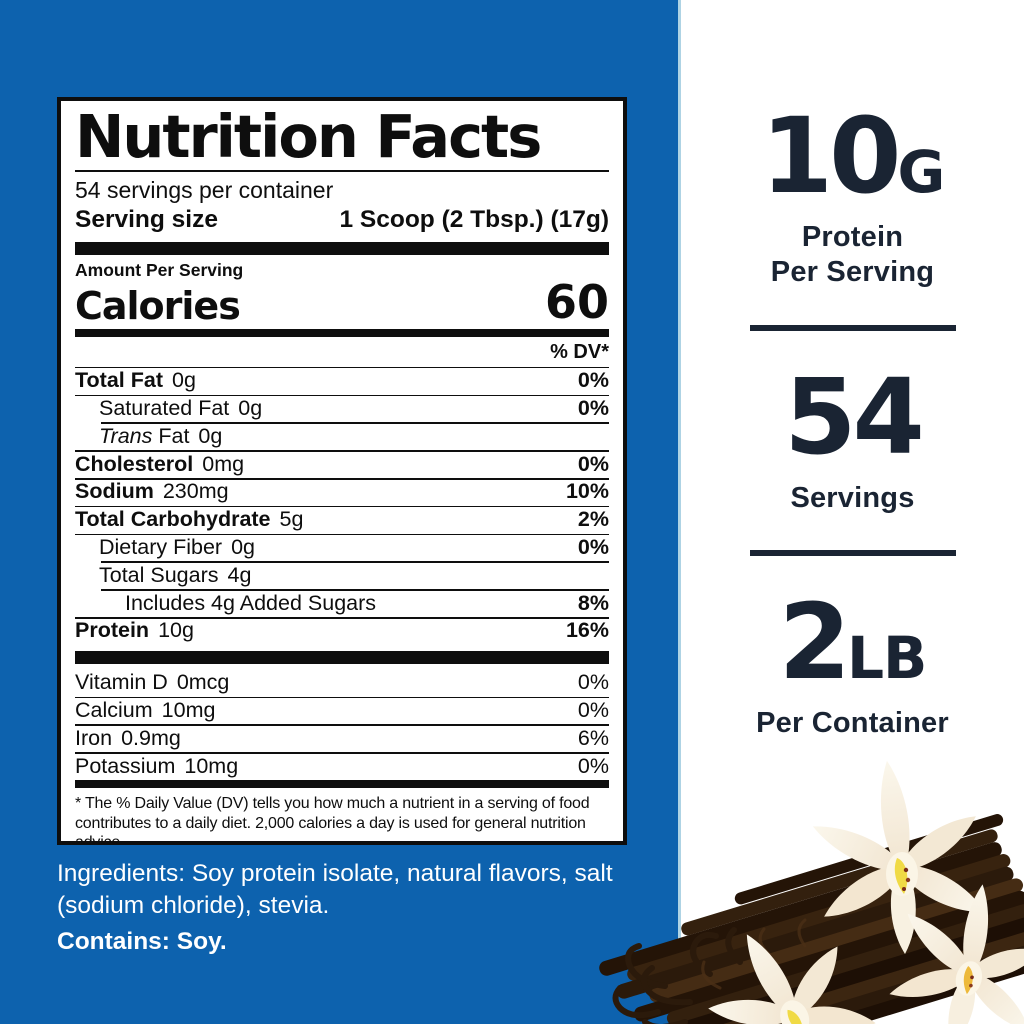 The height and width of the screenshot is (1024, 1024). I want to click on container-weight: 2LB, so click(853, 642).